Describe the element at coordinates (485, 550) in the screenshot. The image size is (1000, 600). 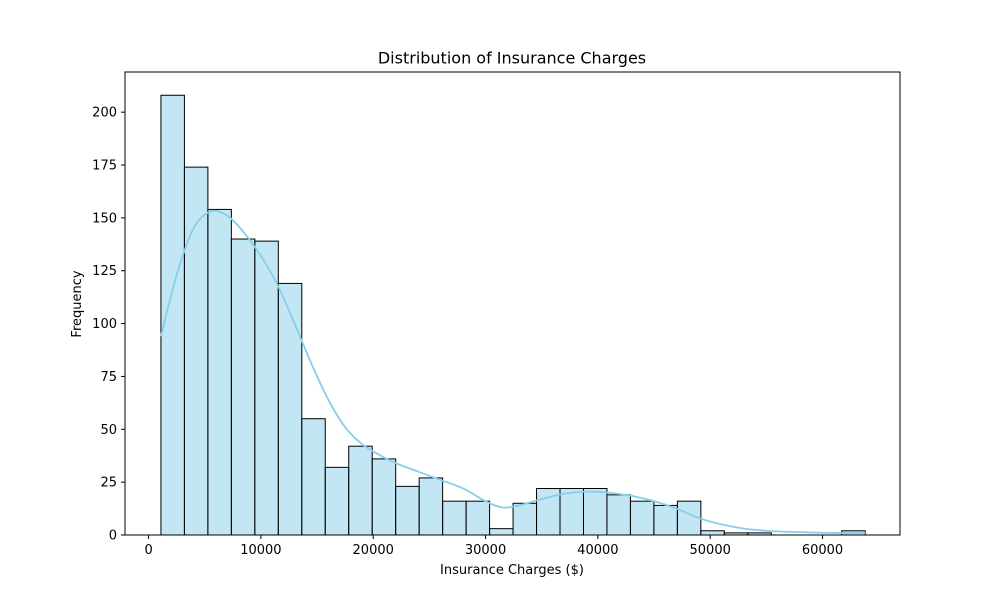
I see `x-tick-label: 30000` at that location.